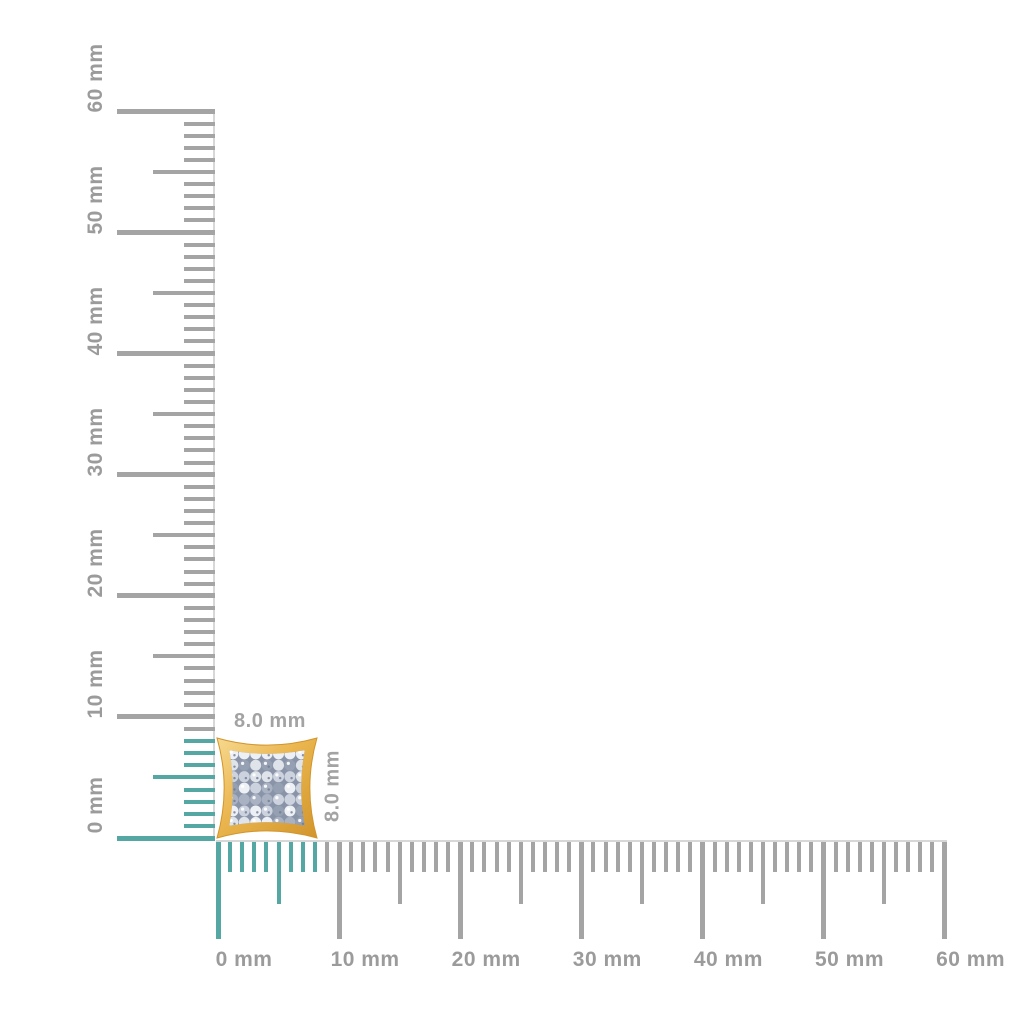  I want to click on h-ruler-tick-11mm, so click(351, 857).